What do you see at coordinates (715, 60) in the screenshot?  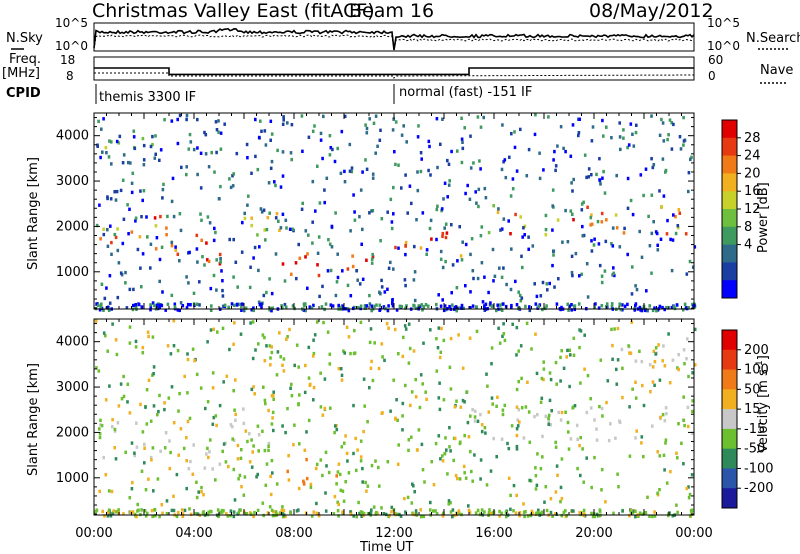 I see `nave-tick-top: 60` at bounding box center [715, 60].